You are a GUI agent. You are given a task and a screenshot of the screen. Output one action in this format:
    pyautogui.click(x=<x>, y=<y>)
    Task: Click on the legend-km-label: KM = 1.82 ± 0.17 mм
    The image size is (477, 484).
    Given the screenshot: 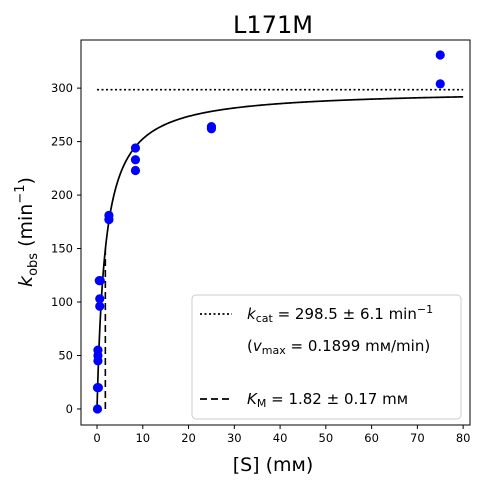 What is the action you would take?
    pyautogui.click(x=327, y=400)
    